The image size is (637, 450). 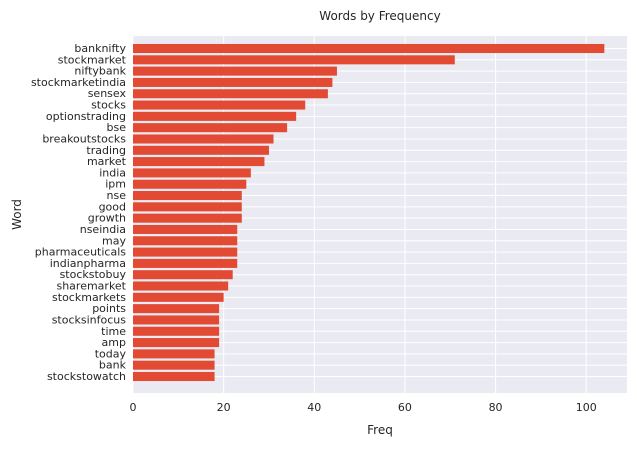 What do you see at coordinates (115, 184) in the screenshot?
I see `y-tick-label: ipm` at bounding box center [115, 184].